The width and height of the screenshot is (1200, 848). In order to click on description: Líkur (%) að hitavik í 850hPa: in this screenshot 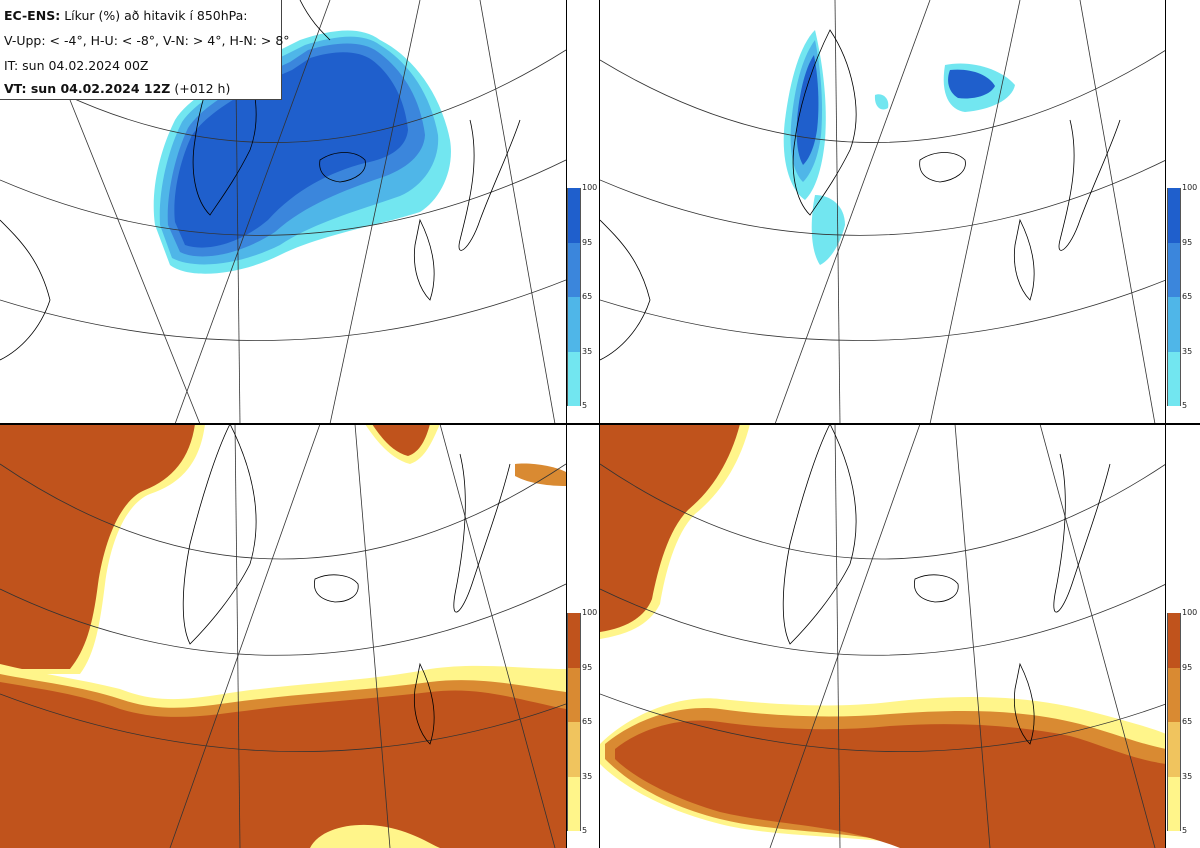, I will do `click(156, 15)`.